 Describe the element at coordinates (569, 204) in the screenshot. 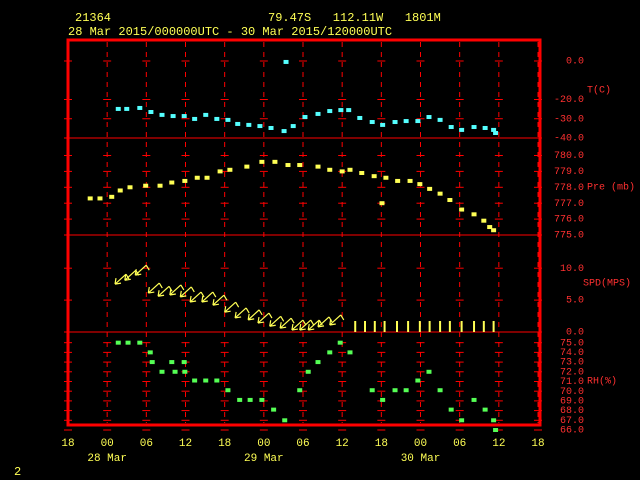

I see `y-tick-label: 777.0` at that location.